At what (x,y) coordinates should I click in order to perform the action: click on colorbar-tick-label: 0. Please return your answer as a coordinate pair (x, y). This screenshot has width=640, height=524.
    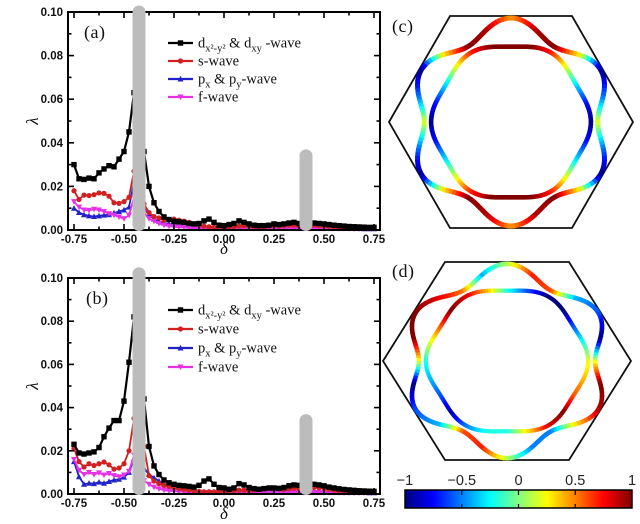
    Looking at the image, I should click on (518, 481).